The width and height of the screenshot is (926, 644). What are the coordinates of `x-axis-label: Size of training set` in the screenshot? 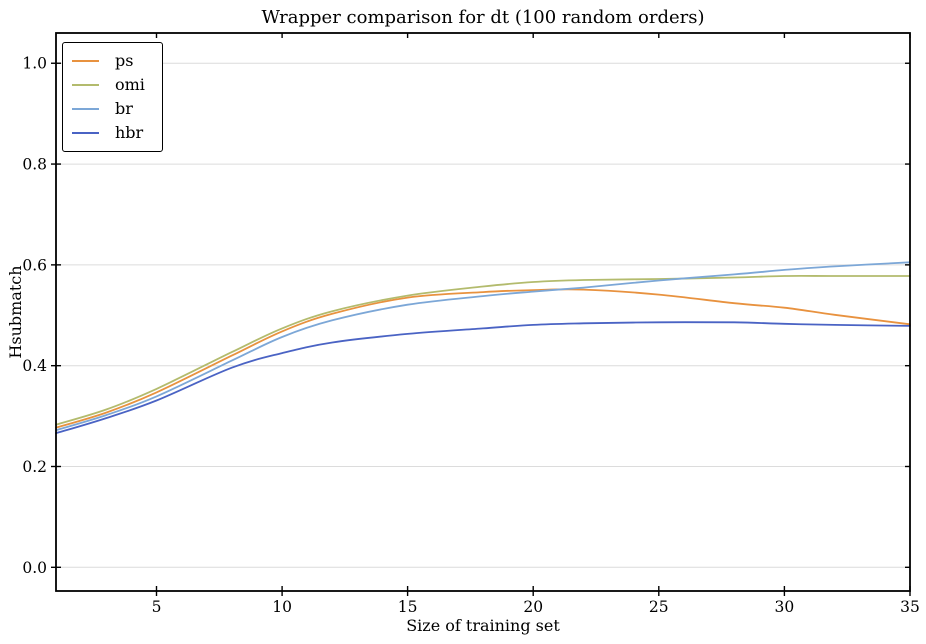 It's located at (483, 625).